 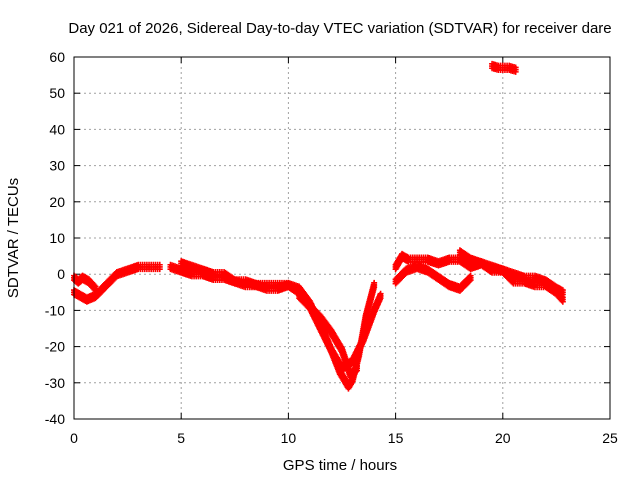 What do you see at coordinates (74, 438) in the screenshot?
I see `x-tick-label: 0` at bounding box center [74, 438].